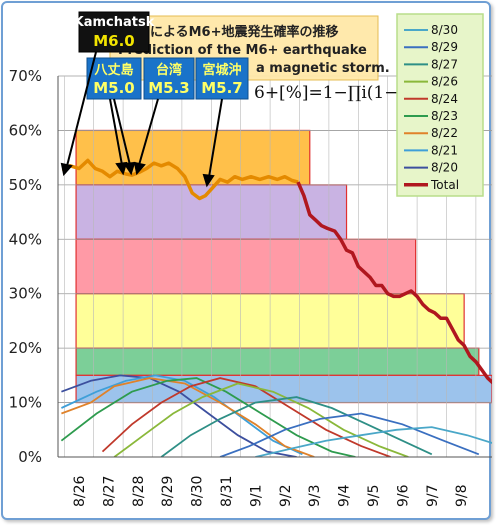 This screenshot has height=525, width=496. What do you see at coordinates (114, 22) in the screenshot?
I see `callout-kamchatsk-name: Kamchatsk` at bounding box center [114, 22].